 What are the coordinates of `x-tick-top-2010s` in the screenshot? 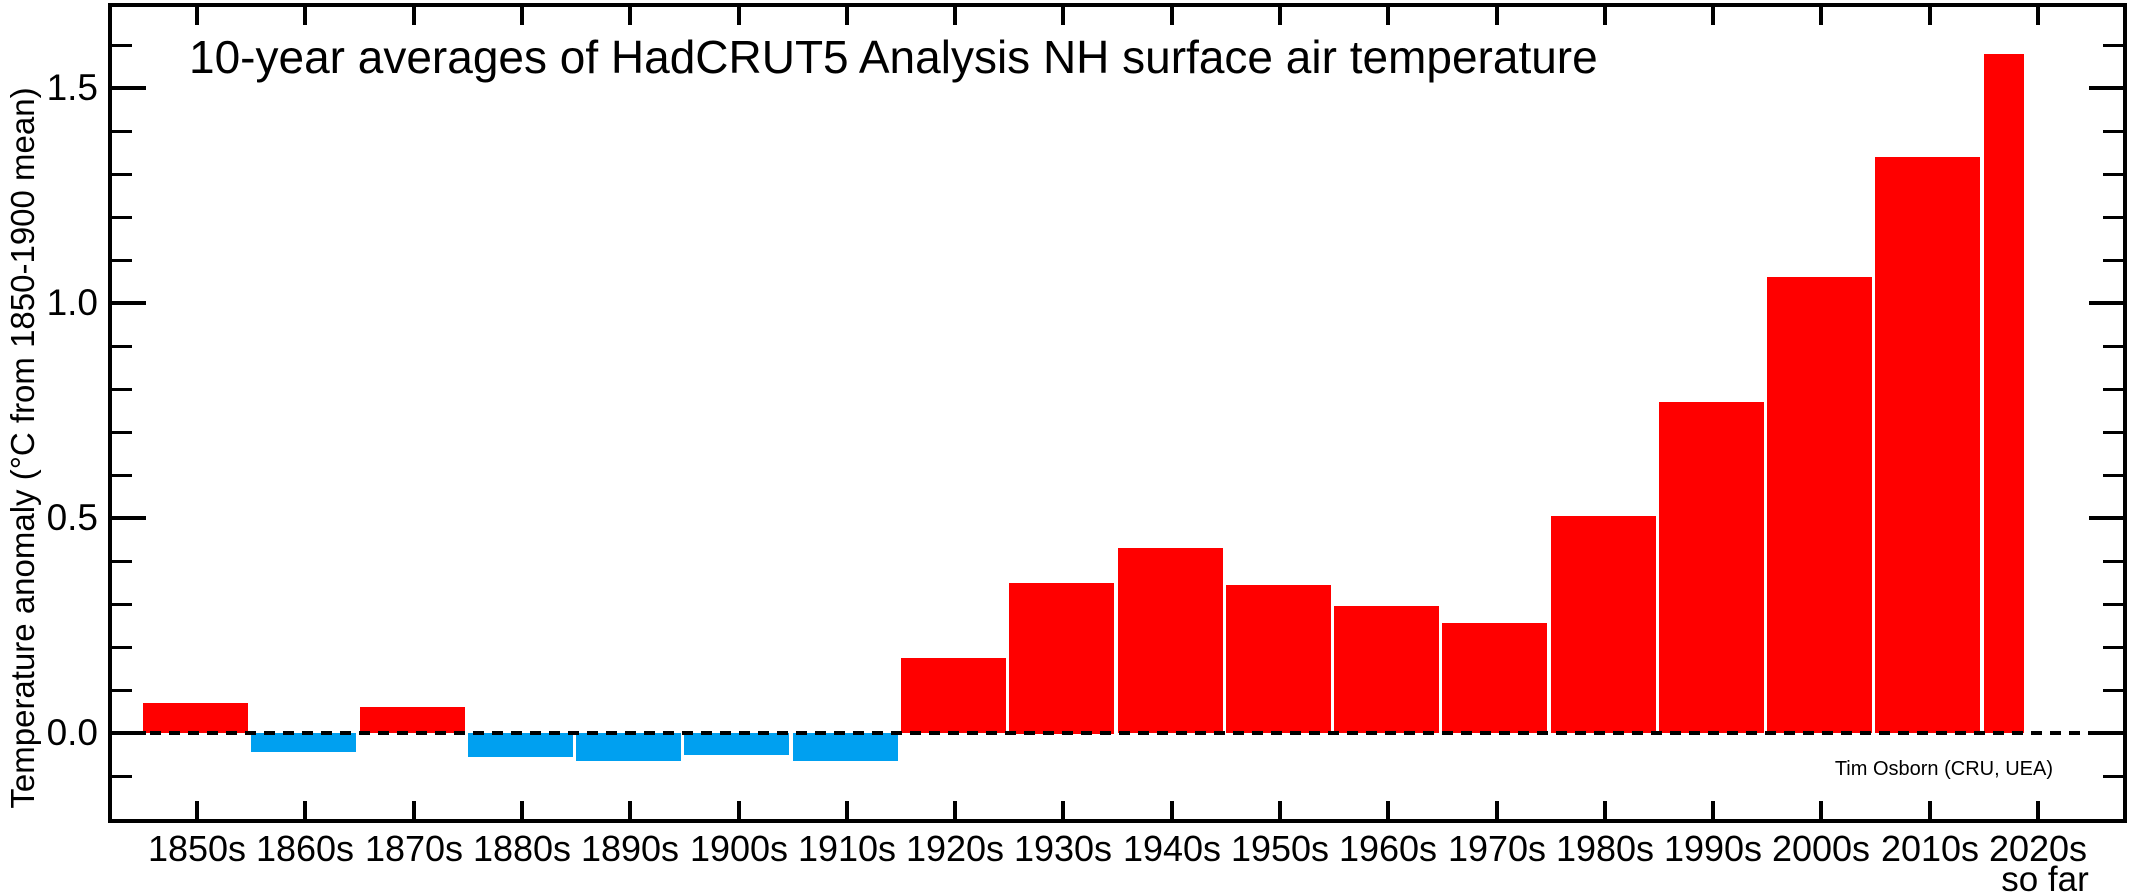 It's located at (1930, 16).